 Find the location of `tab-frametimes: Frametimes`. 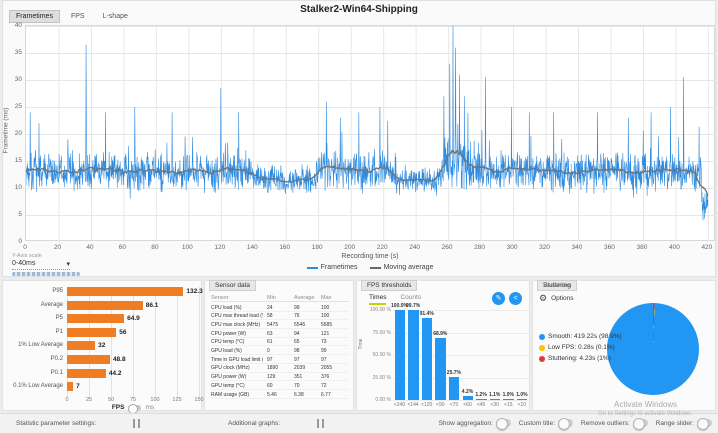

tab-frametimes: Frametimes is located at coordinates (34, 16).